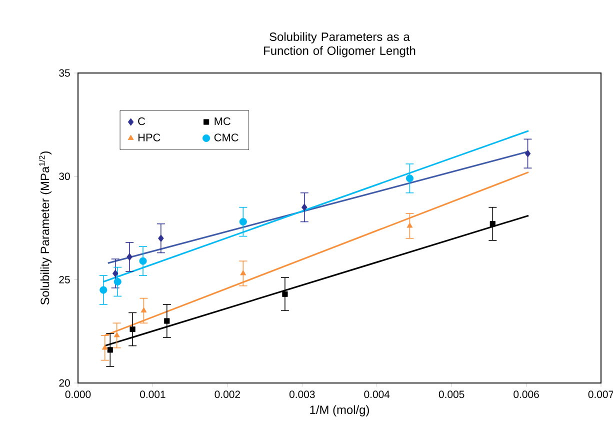 The height and width of the screenshot is (443, 613). What do you see at coordinates (64, 176) in the screenshot?
I see `y-tick-label: 30` at bounding box center [64, 176].